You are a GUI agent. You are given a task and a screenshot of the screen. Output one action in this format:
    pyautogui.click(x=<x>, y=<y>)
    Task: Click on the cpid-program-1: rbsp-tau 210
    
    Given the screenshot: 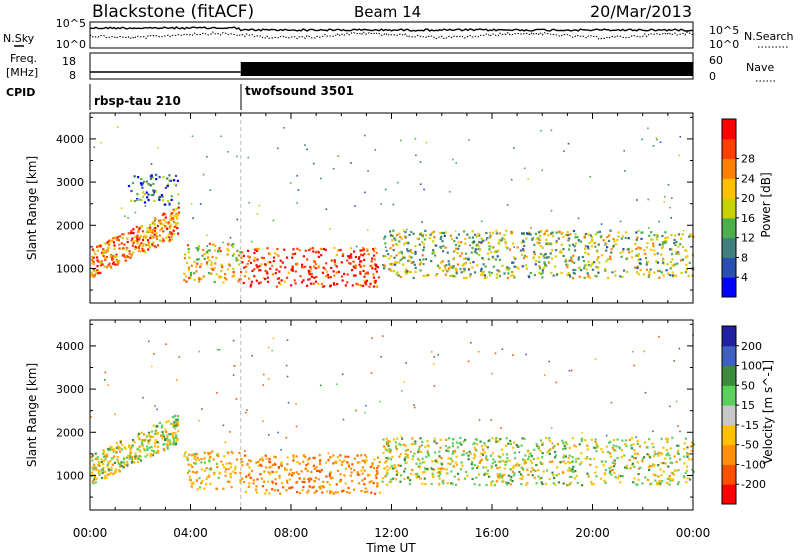 What is the action you would take?
    pyautogui.click(x=137, y=101)
    